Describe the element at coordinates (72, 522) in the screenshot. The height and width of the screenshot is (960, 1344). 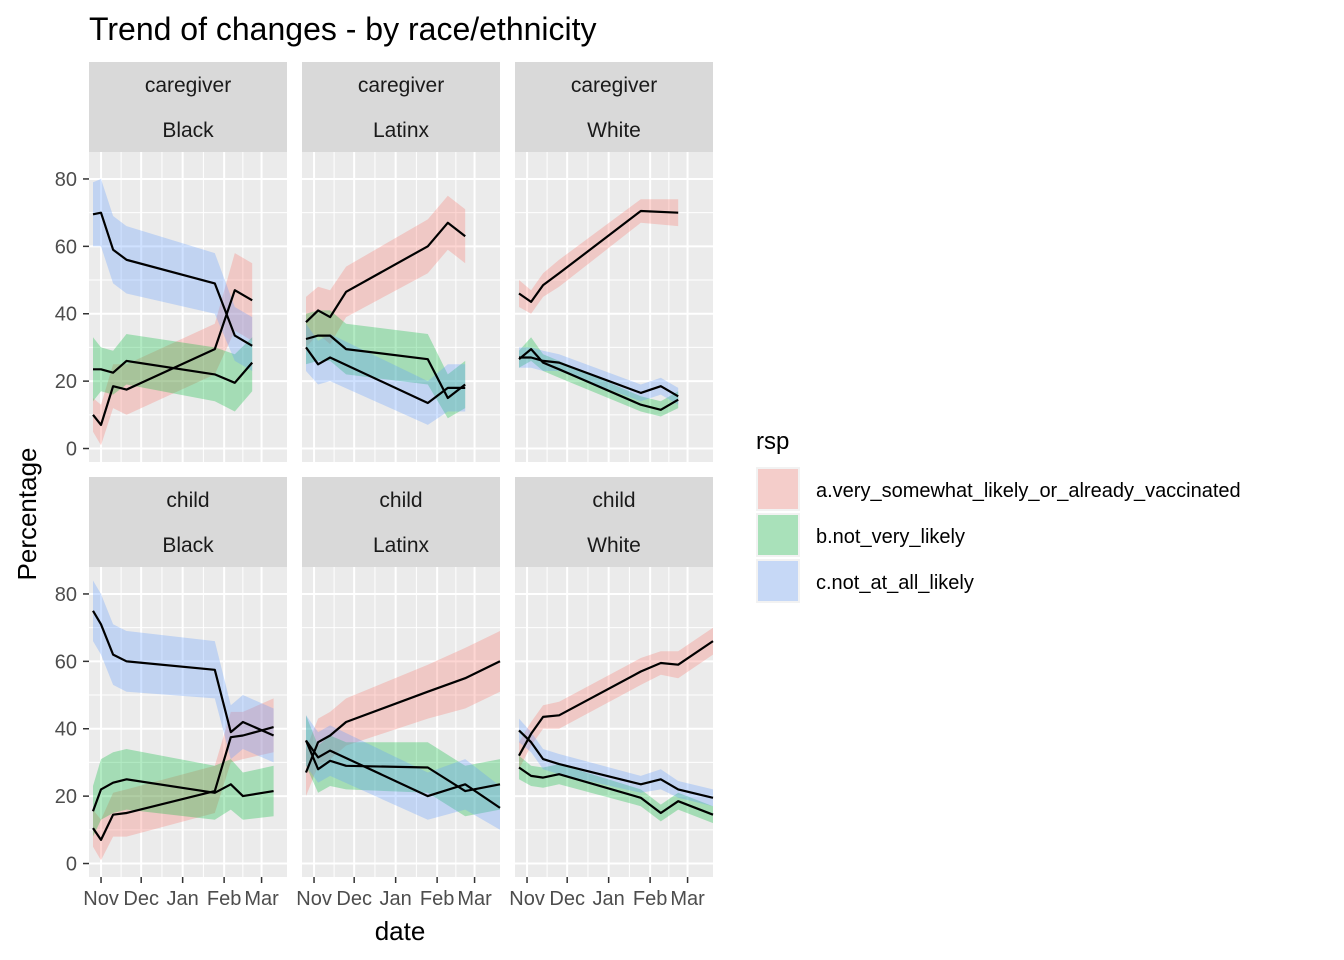
I see `y-axis: 0 20 40 60 80 0 20 40 60 80` at that location.